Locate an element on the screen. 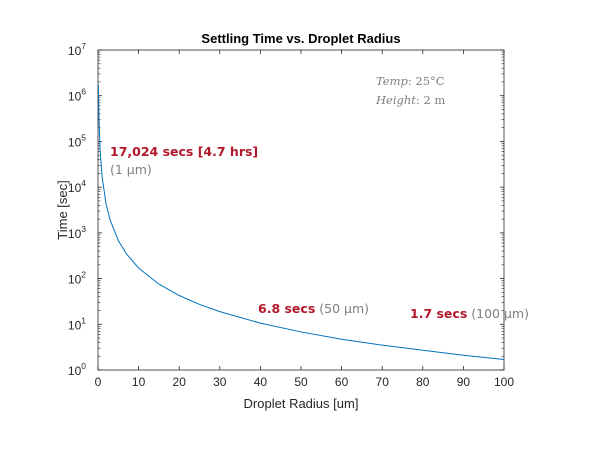  condition-label: Height is located at coordinates (395, 100).